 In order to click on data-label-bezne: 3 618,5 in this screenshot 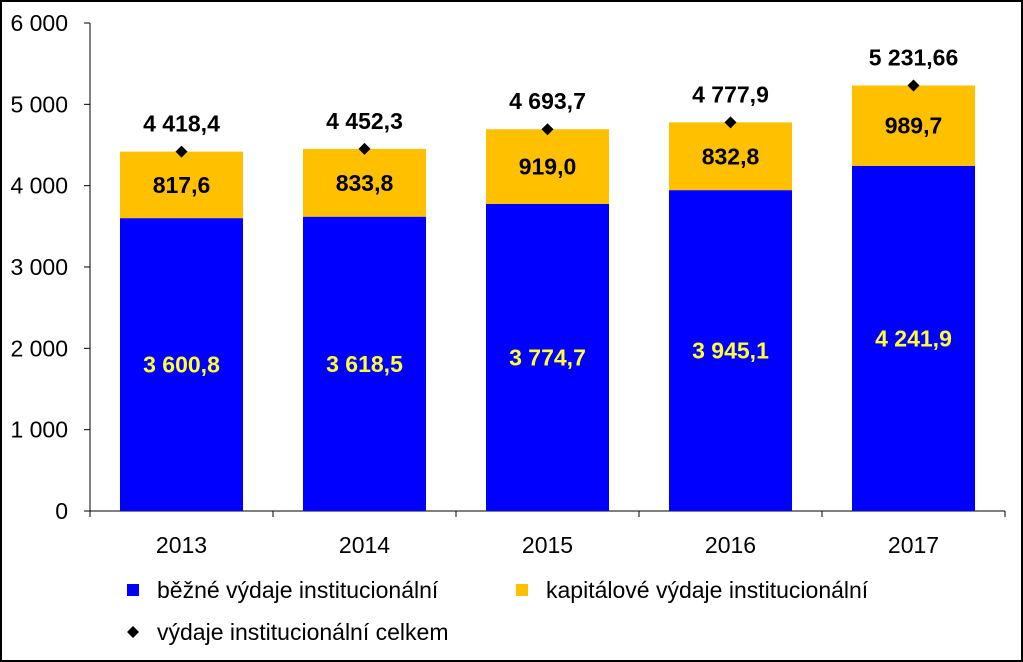, I will do `click(364, 364)`.